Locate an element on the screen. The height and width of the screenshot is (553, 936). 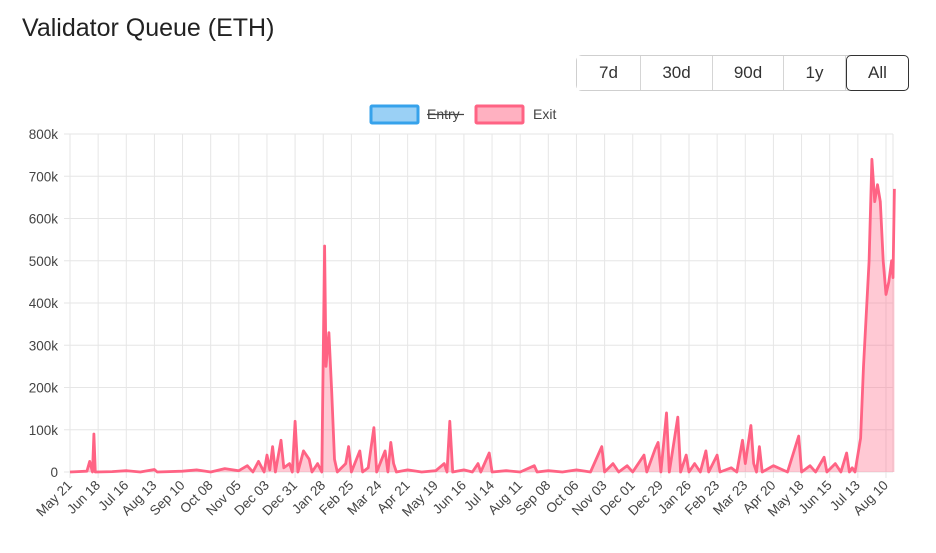
time-range-selector: 7d 30d 90d 1y All is located at coordinates (742, 73).